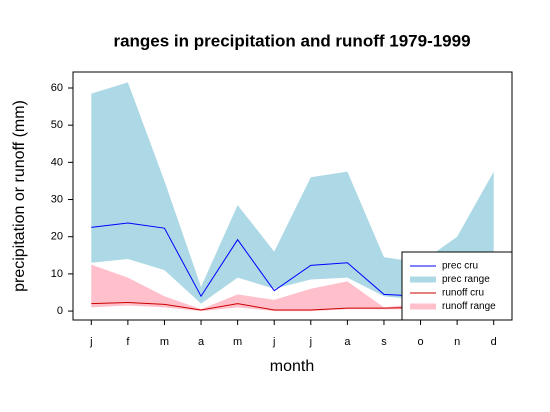  Describe the element at coordinates (128, 342) in the screenshot. I see `x-tick-label: f` at that location.